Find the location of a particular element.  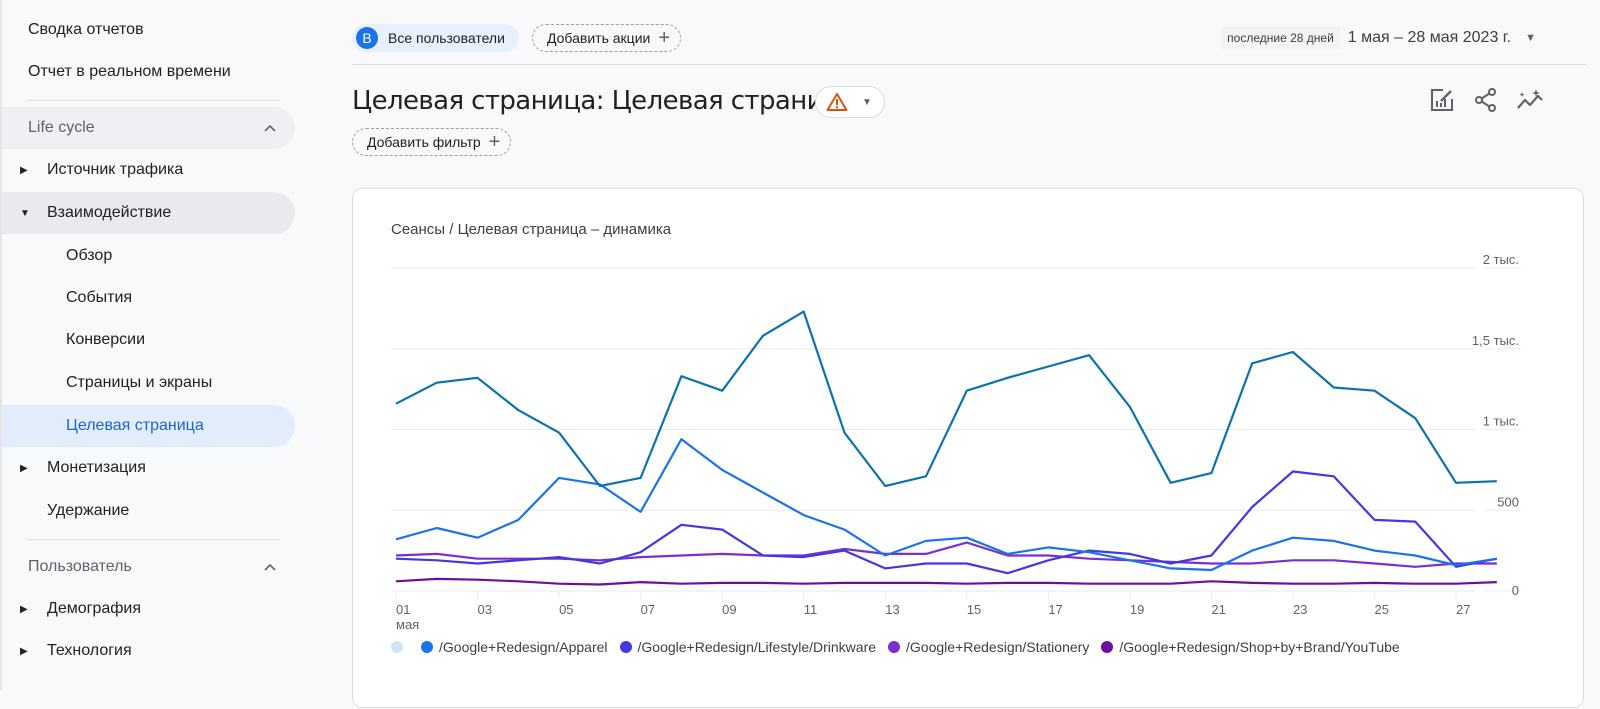

sidebar-item-label: События is located at coordinates (99, 297).